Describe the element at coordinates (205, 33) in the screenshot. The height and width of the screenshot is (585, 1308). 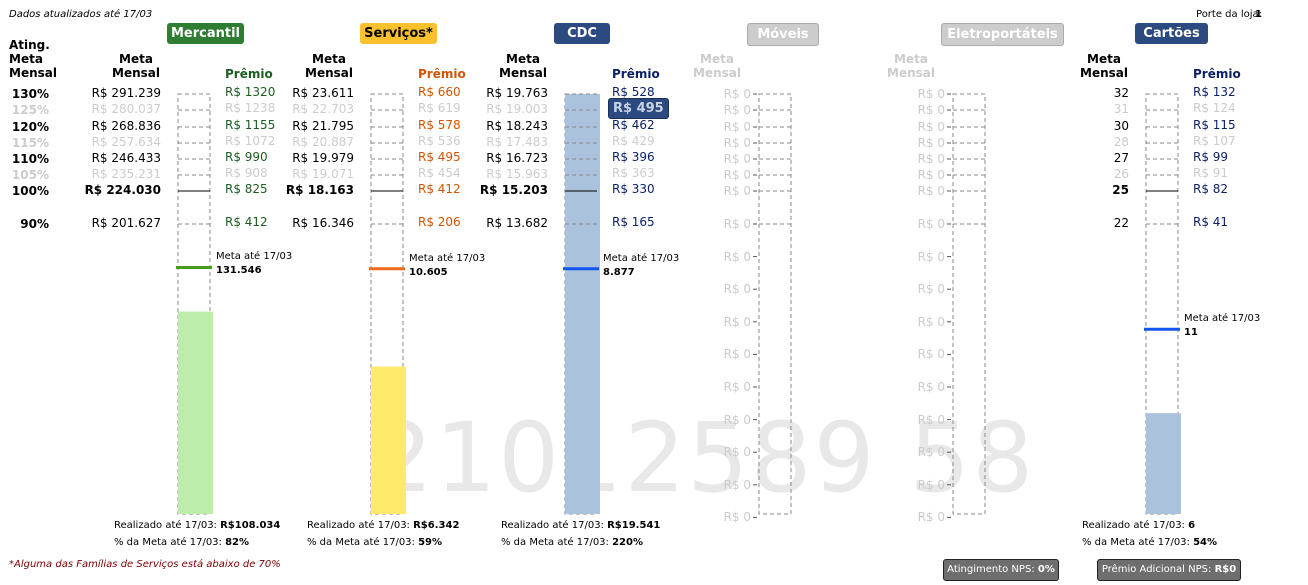
I see `family-pill-0: Mercantil` at that location.